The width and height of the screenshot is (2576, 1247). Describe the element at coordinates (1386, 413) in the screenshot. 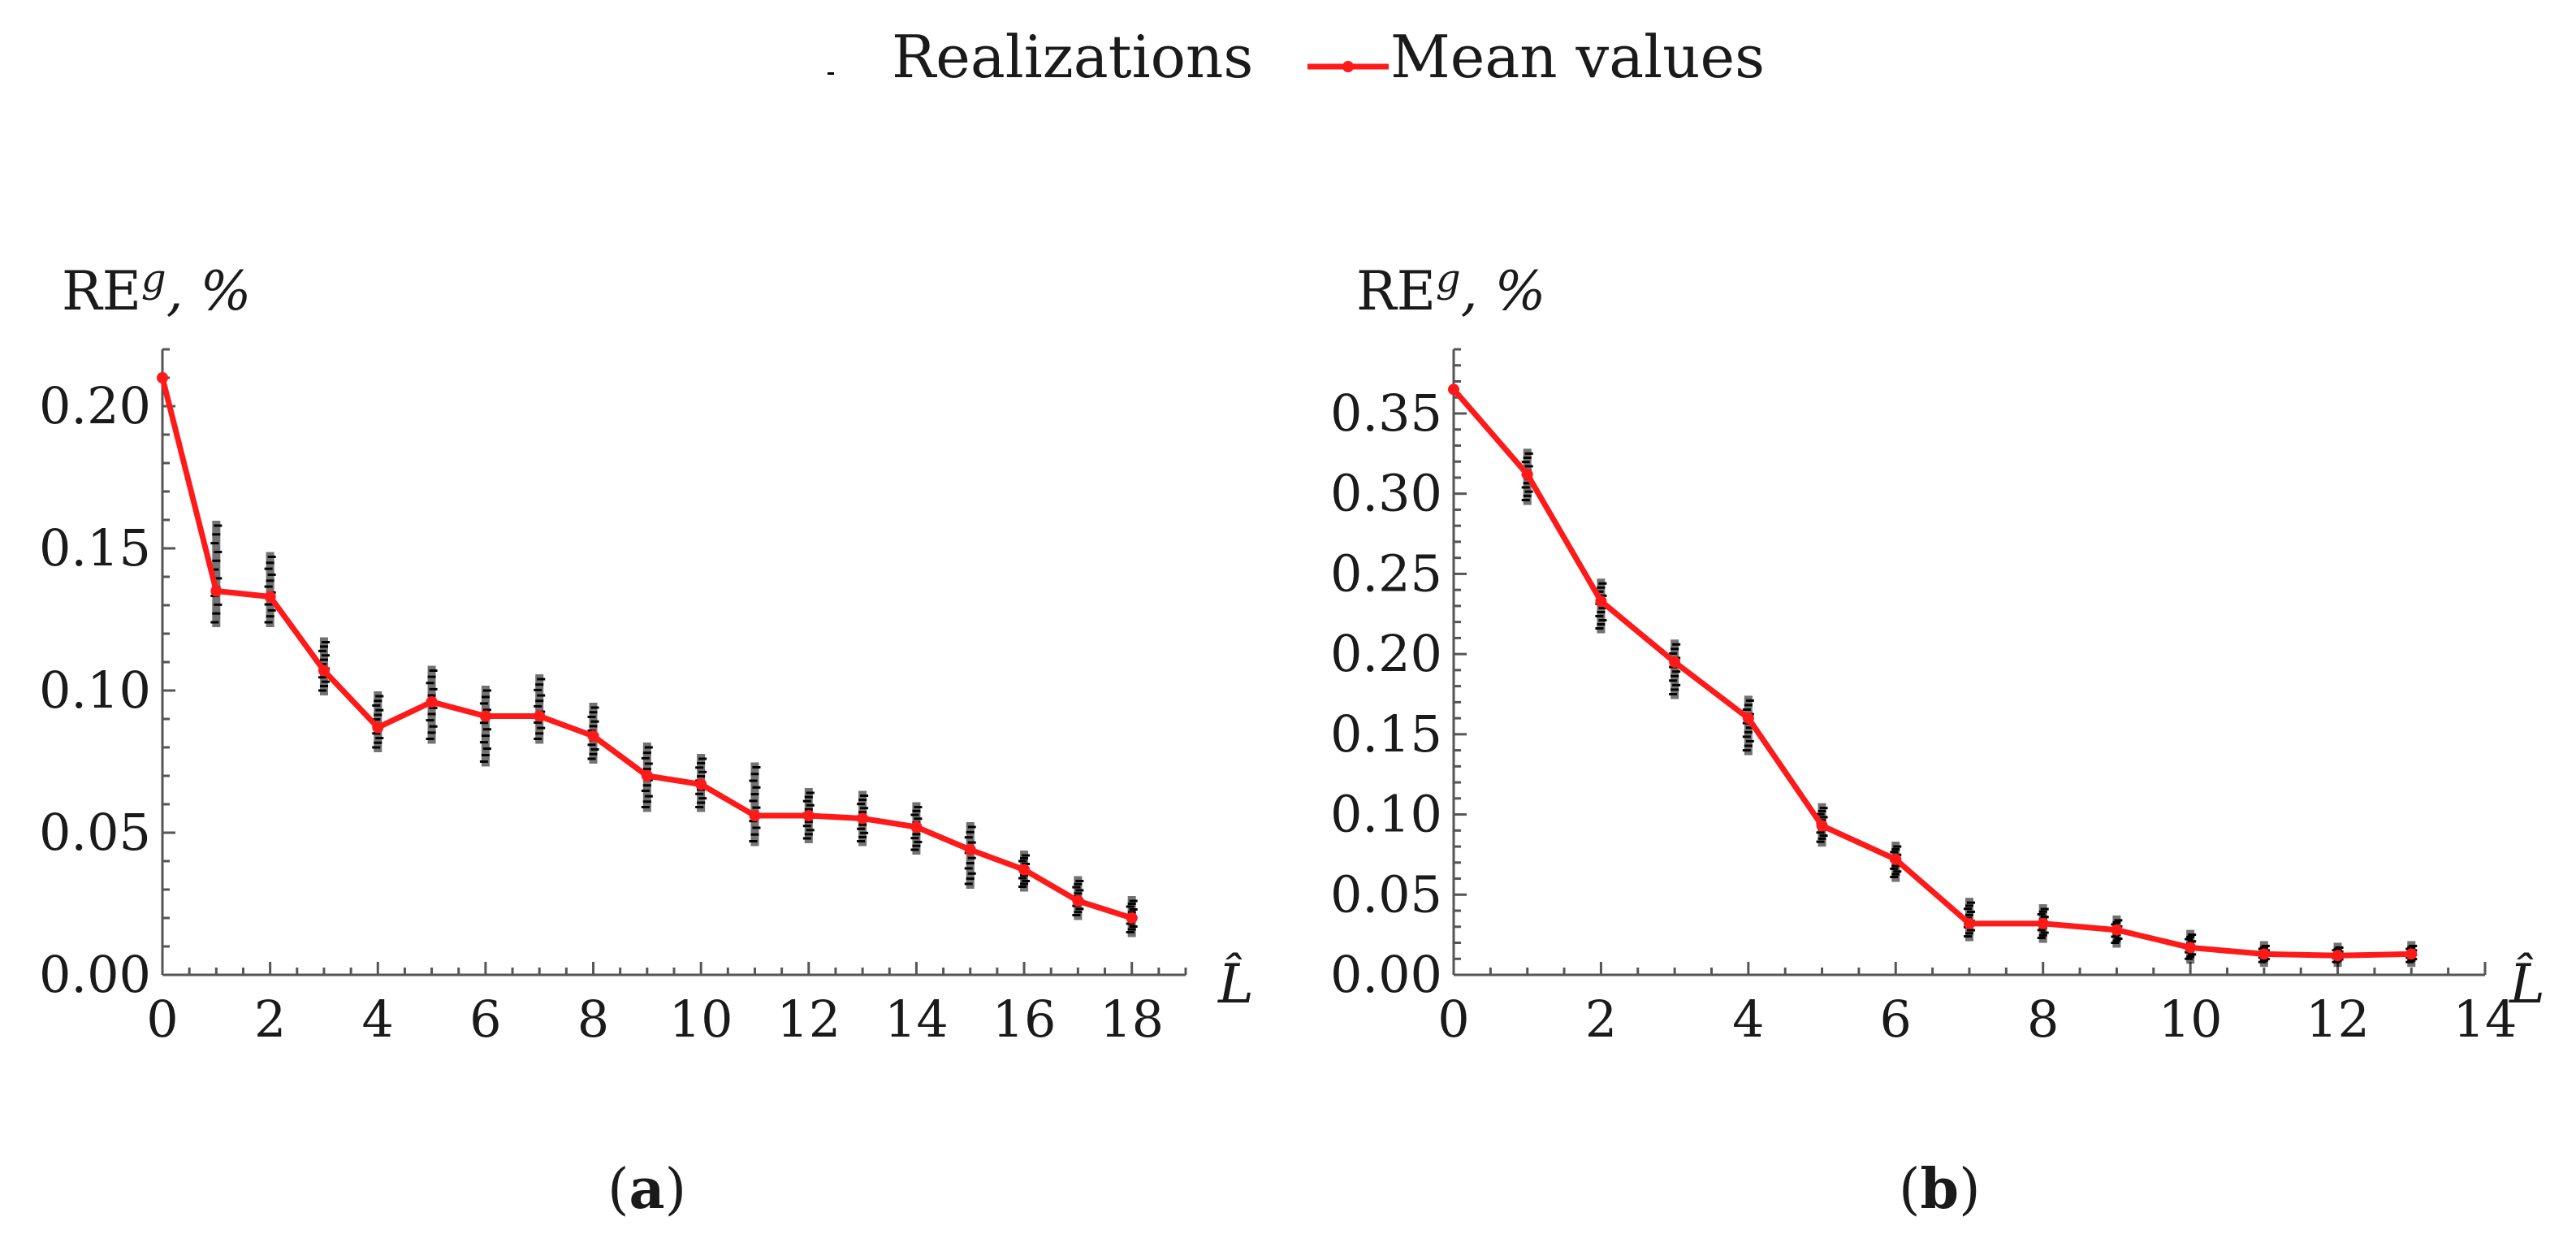

I see `panel-b-y-tick-label: 0.35` at that location.